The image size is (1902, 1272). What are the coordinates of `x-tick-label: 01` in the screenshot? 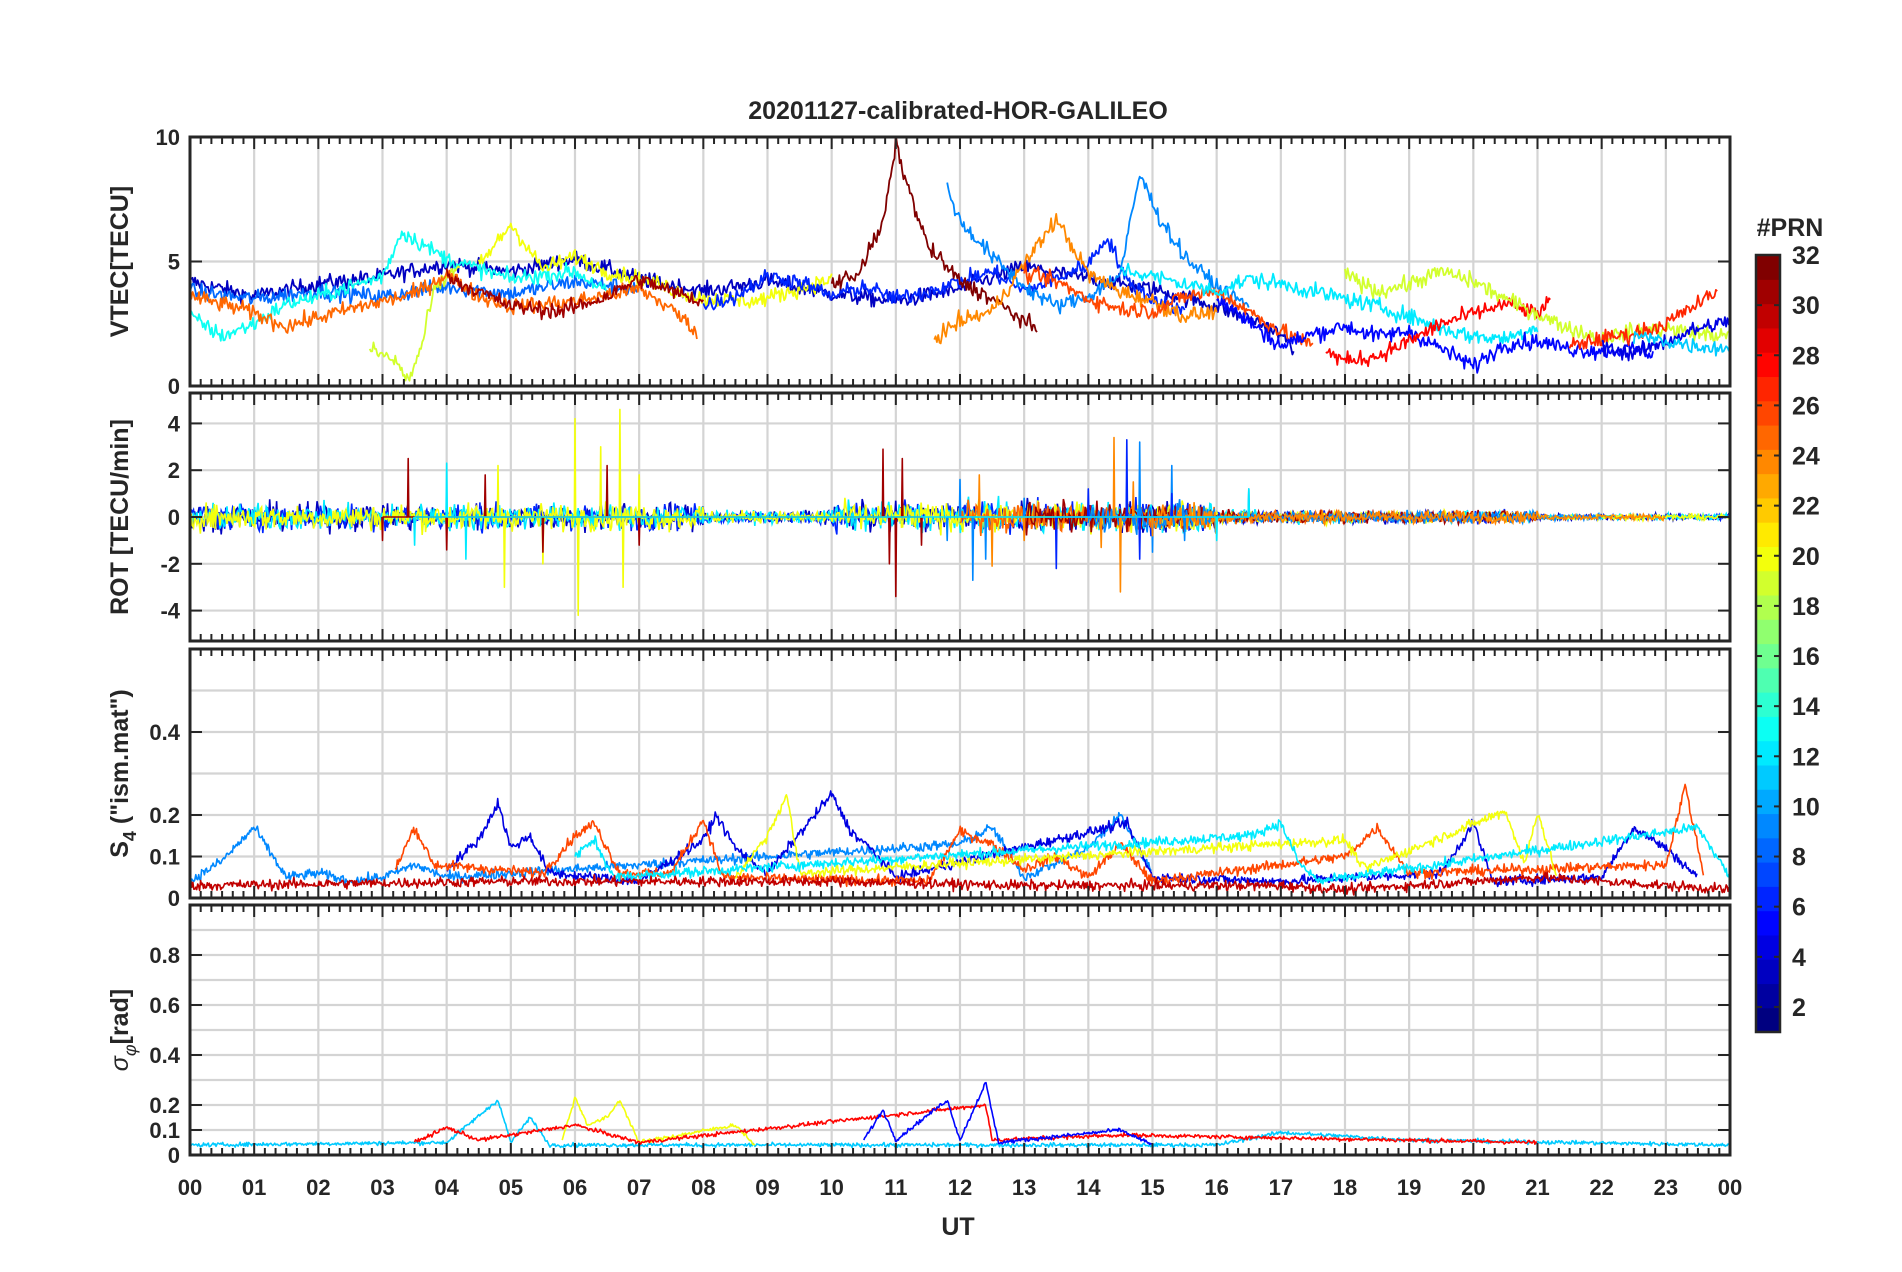 It's located at (254, 1187).